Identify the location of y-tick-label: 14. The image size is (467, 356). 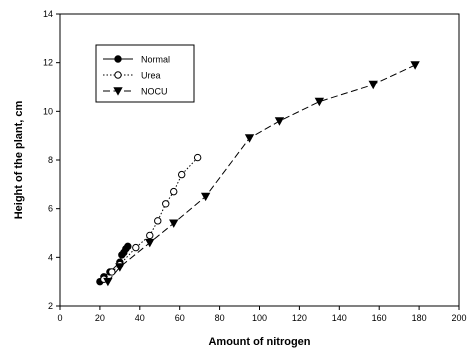
(48, 14).